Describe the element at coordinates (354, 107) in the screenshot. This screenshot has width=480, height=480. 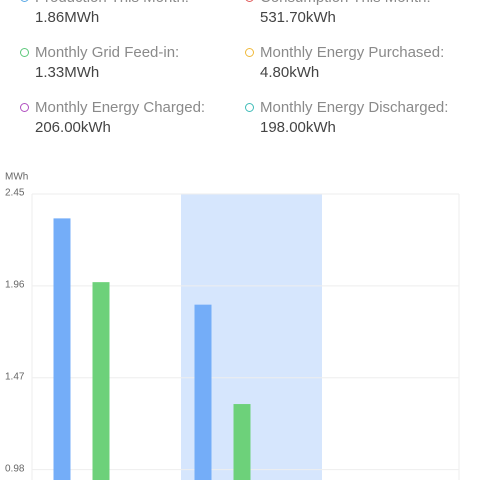
I see `stat-label: Monthly Energy Discharged:` at that location.